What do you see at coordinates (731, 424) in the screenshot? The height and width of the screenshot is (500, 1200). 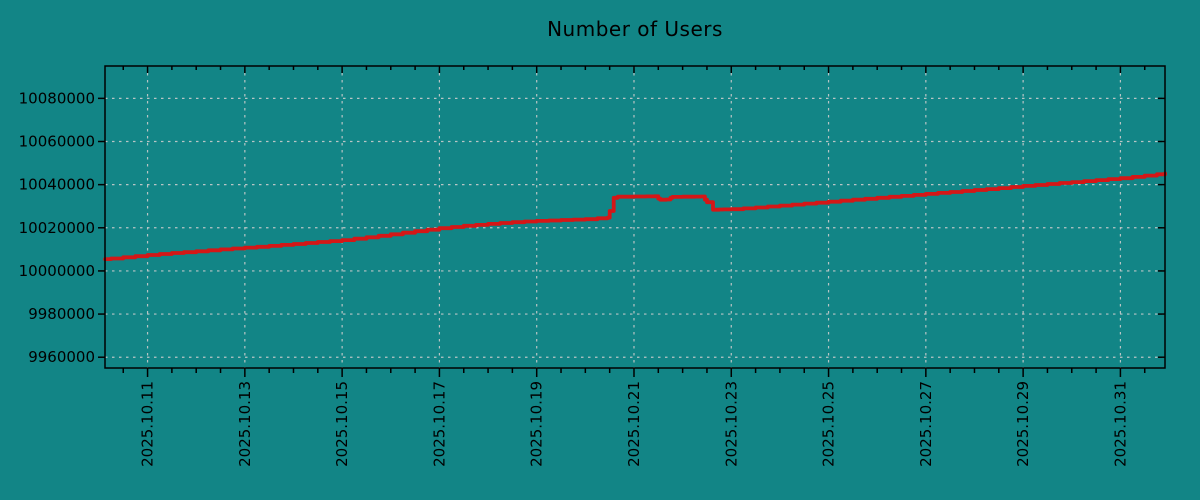 I see `x-tick-label: 2025.10.23` at bounding box center [731, 424].